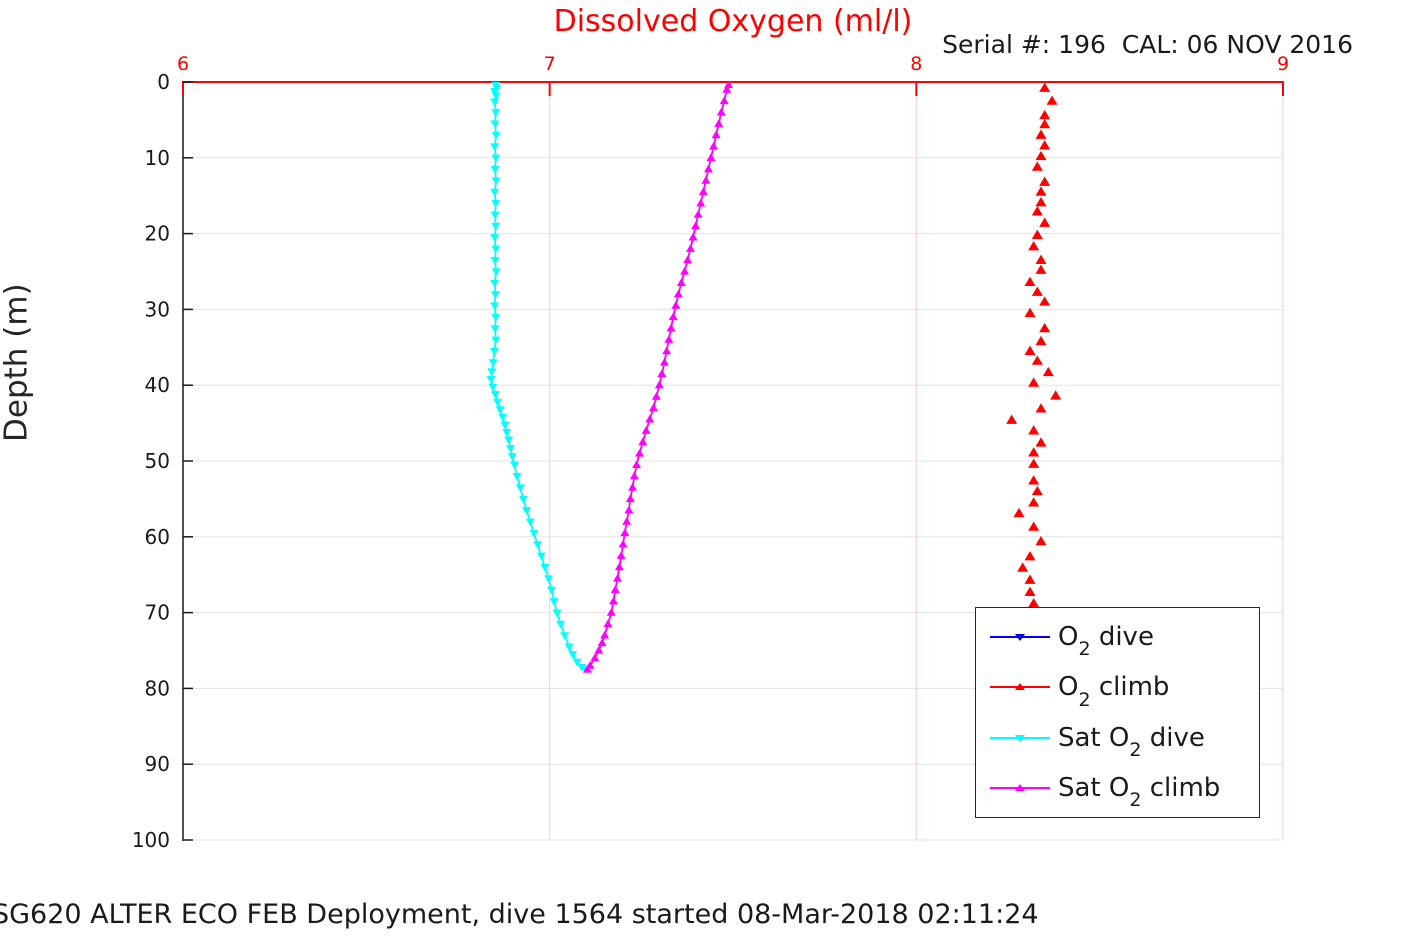 The width and height of the screenshot is (1417, 945). Describe the element at coordinates (157, 158) in the screenshot. I see `y-tick-label: 10` at that location.